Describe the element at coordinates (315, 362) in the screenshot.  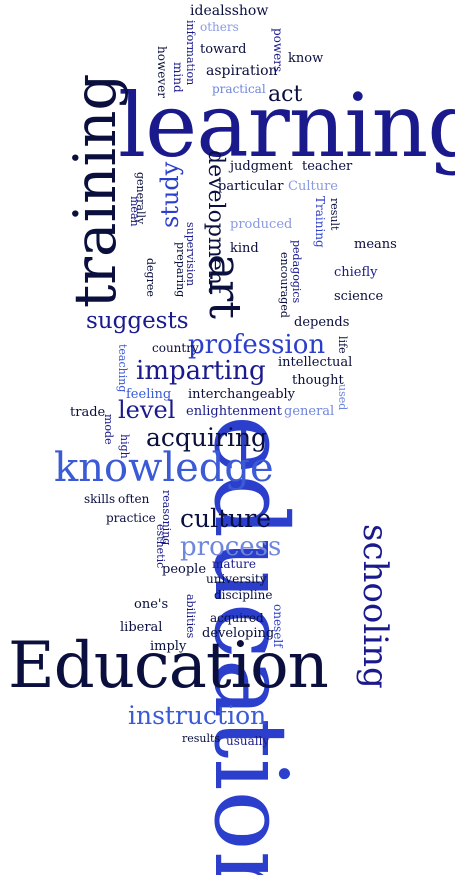
I see `word-intellectual: intellectual` at that location.